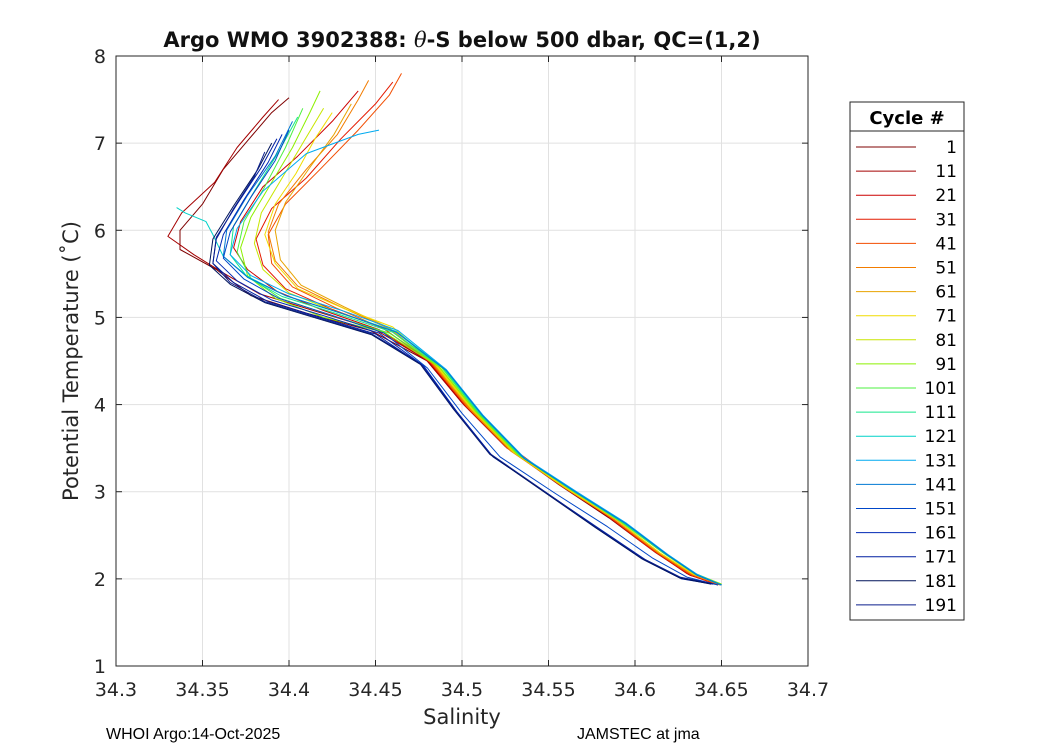 Image resolution: width=1050 pixels, height=750 pixels. What do you see at coordinates (951, 148) in the screenshot?
I see `legend-label-cycle-1: 1` at bounding box center [951, 148].